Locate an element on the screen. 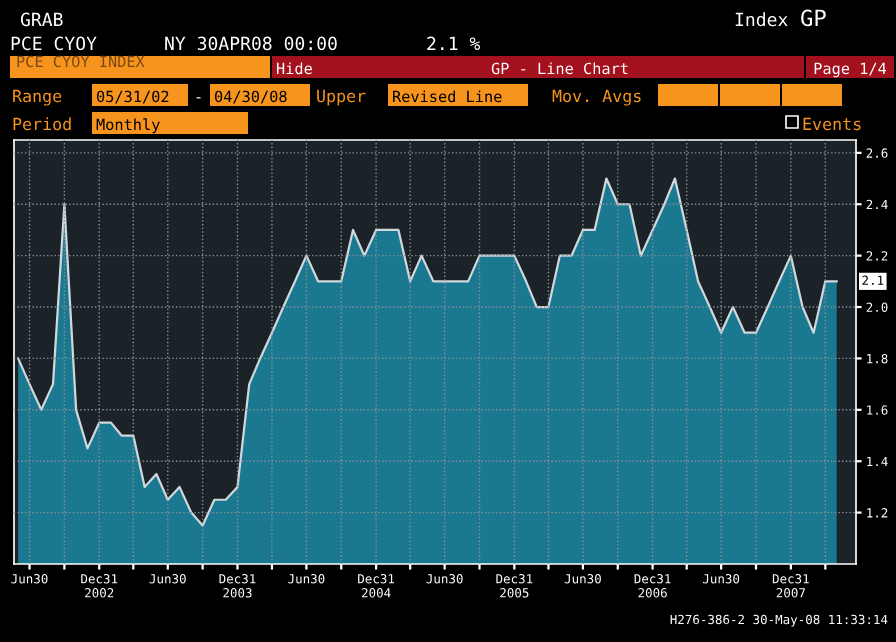 The image size is (896, 642). text: NY 30APR08 00:00 is located at coordinates (251, 43).